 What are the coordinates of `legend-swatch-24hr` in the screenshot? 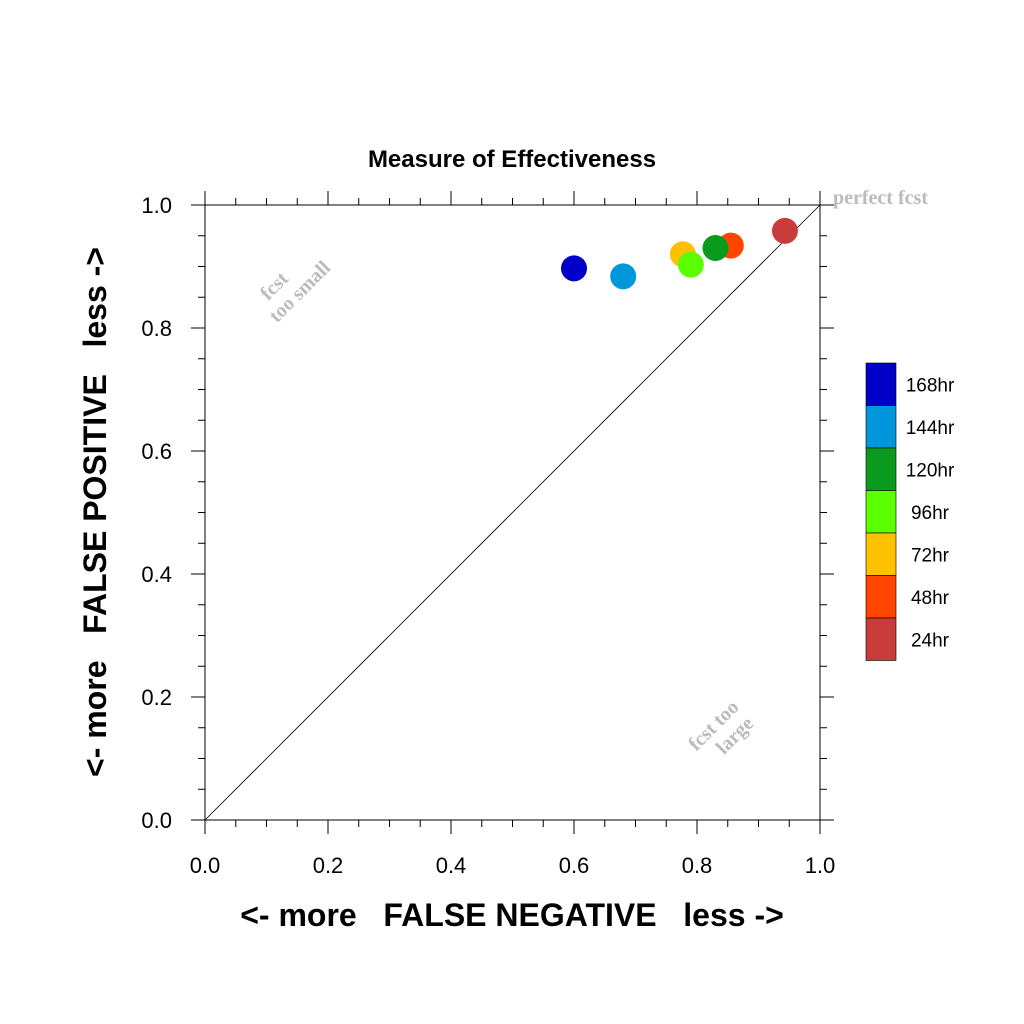 It's located at (881, 639).